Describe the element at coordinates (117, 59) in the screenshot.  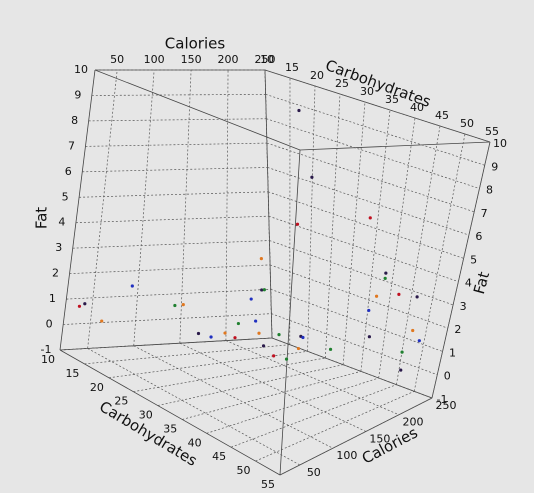
I see `x-tick-label: 50` at that location.